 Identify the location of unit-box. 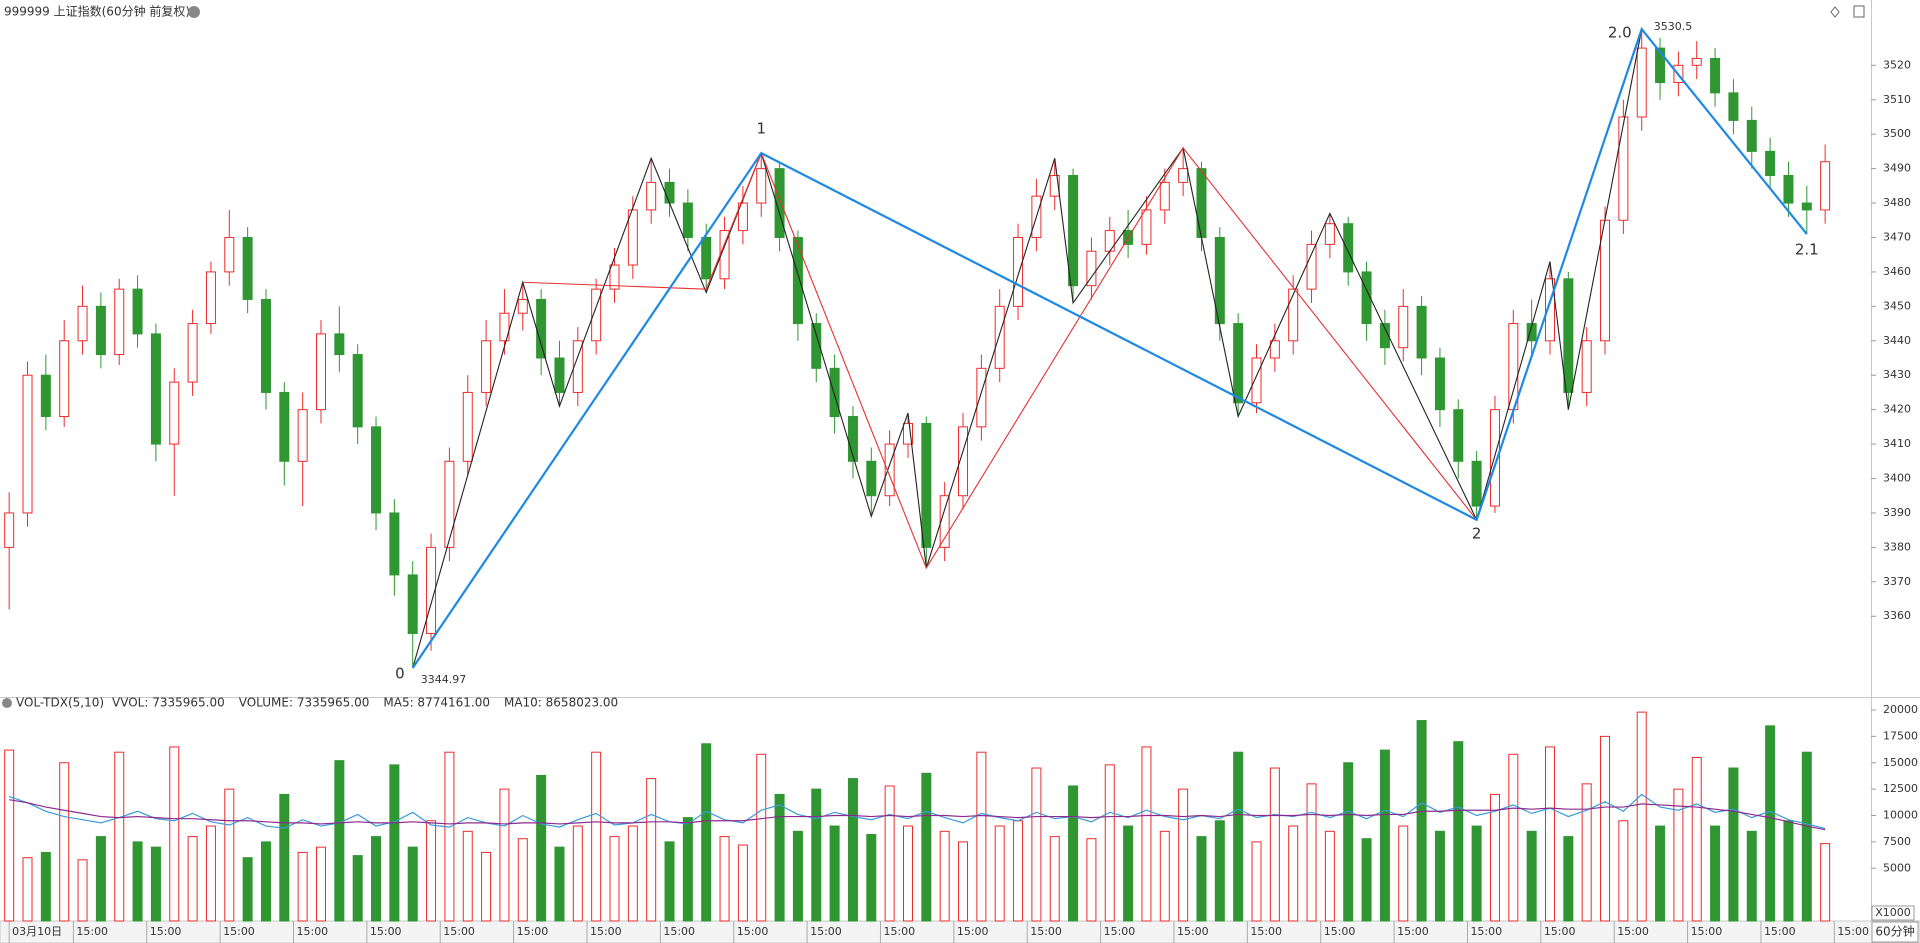
(1893, 913).